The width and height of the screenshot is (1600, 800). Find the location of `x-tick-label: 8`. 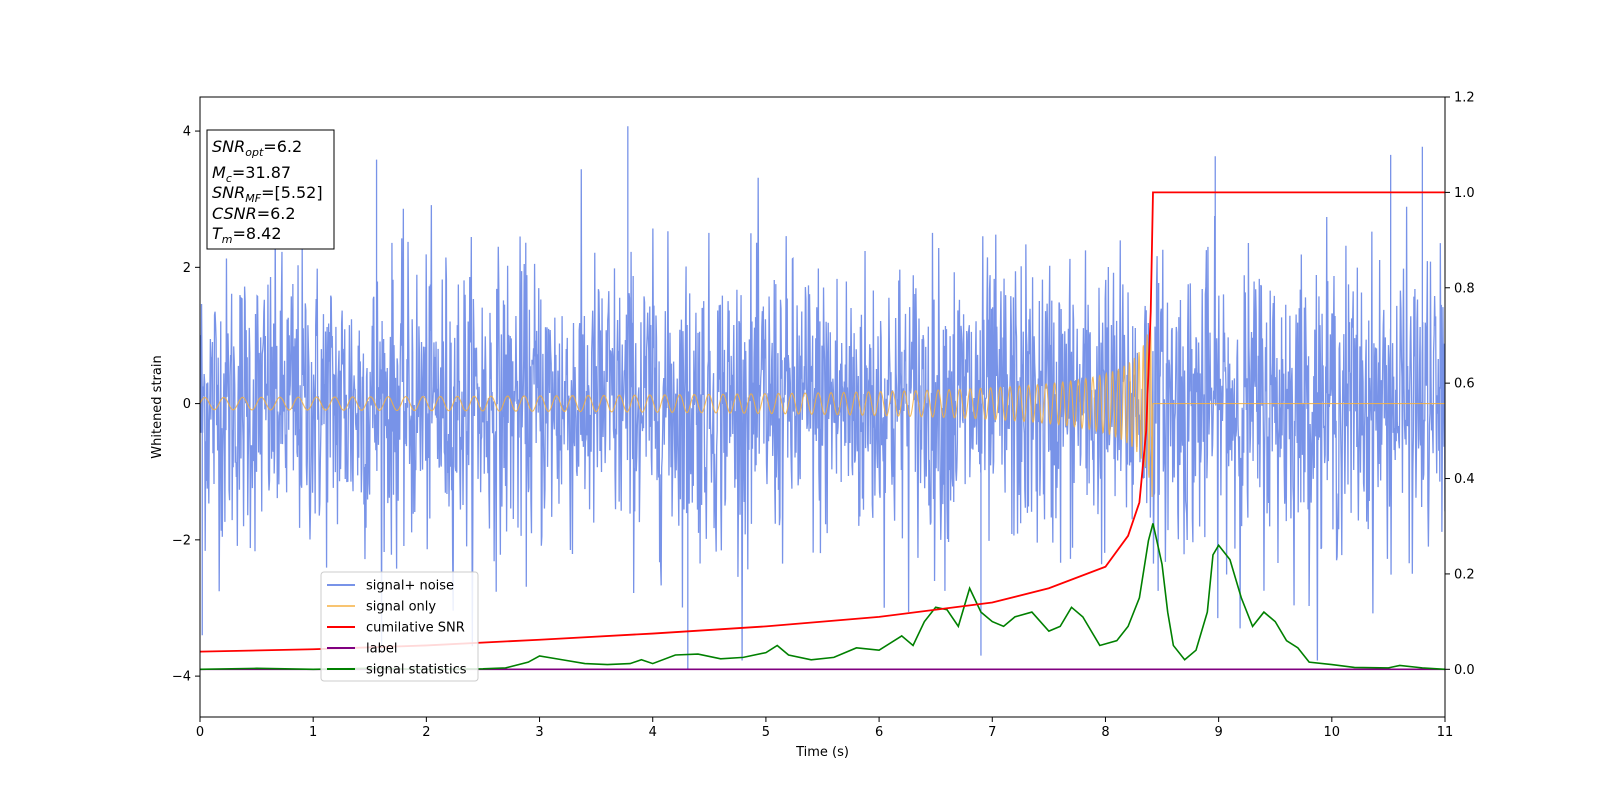

x-tick-label: 8 is located at coordinates (1105, 732).